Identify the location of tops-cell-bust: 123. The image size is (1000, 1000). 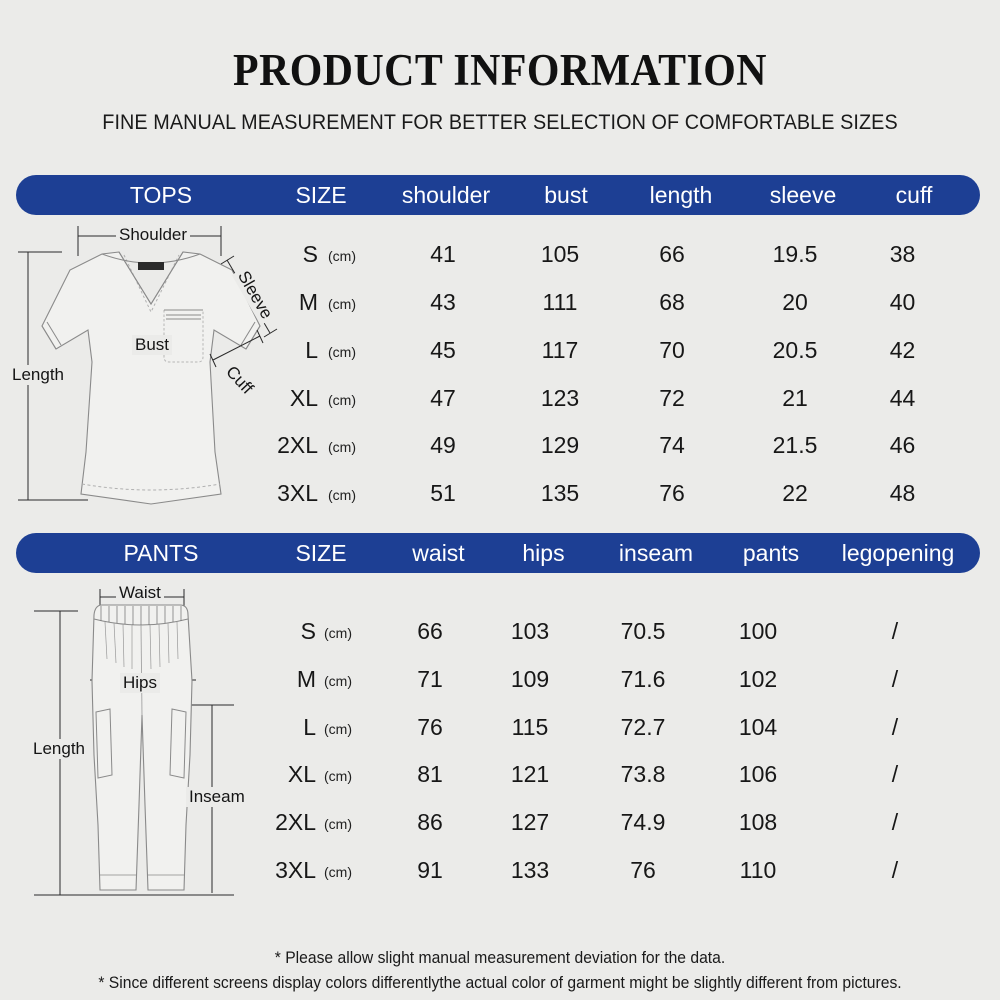
(560, 398).